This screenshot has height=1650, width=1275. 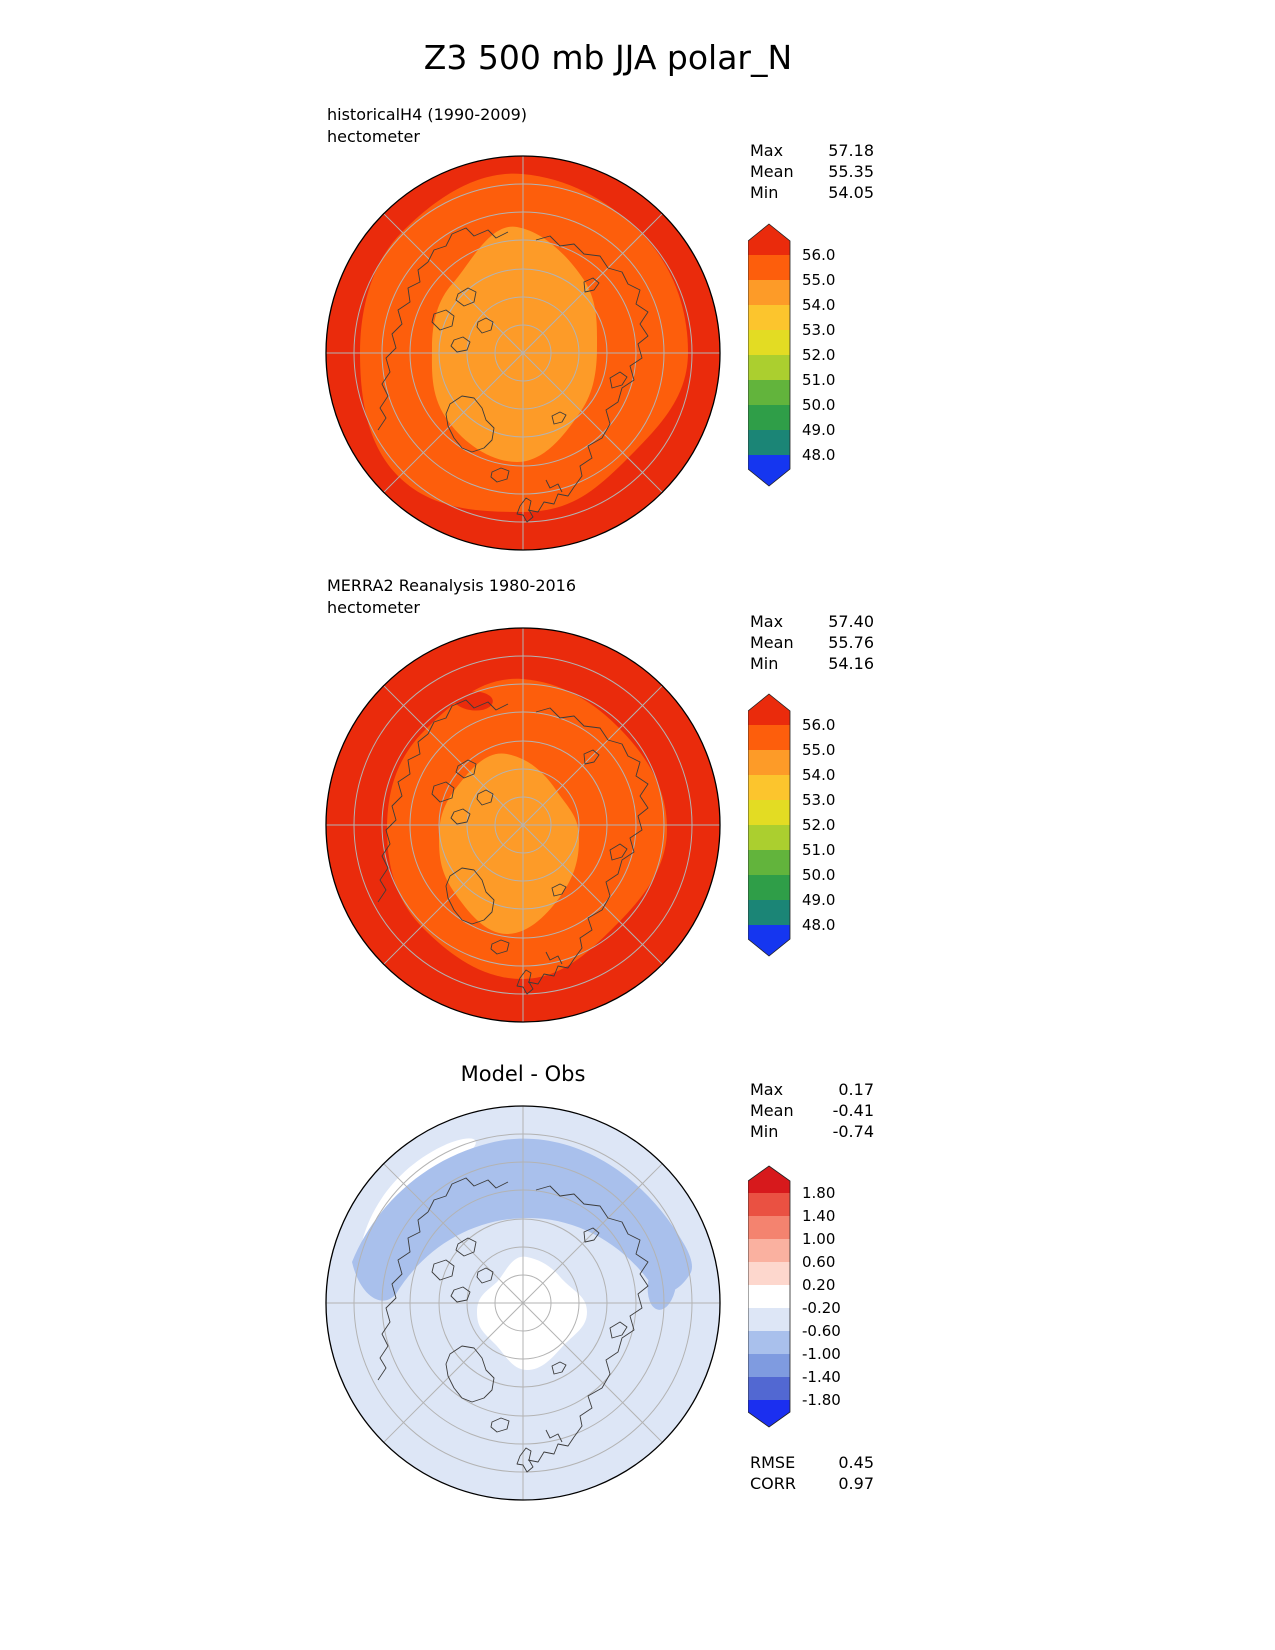 What do you see at coordinates (812, 1473) in the screenshot?
I see `panel3-metrics: RMSE 0.45 CORR 0.97` at bounding box center [812, 1473].